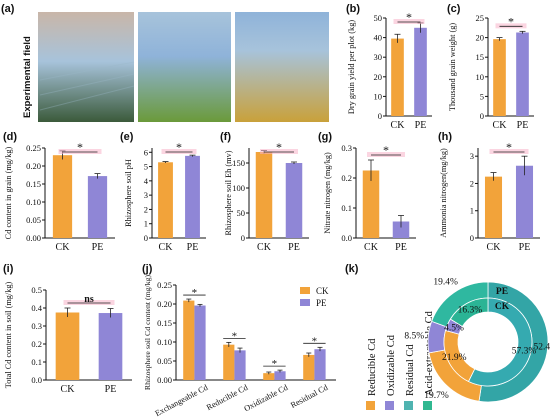 The width and height of the screenshot is (550, 417). What do you see at coordinates (146, 209) in the screenshot?
I see `y-tick-label: 2` at bounding box center [146, 209].